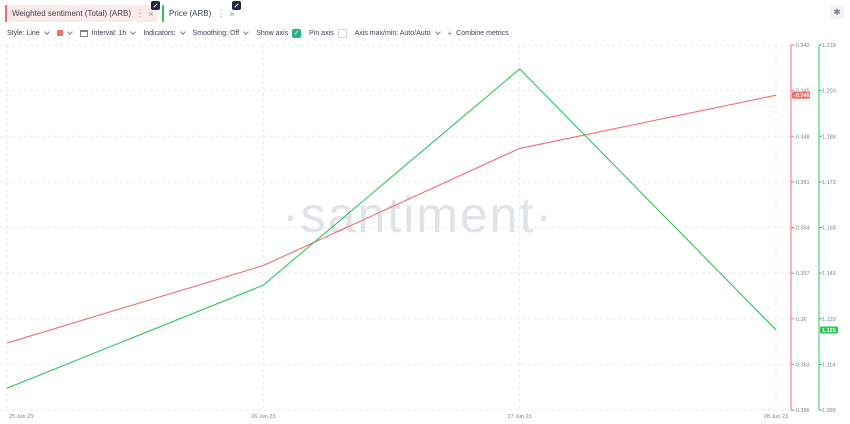  I want to click on x-tick-label: 28 Jun 23, so click(776, 417).